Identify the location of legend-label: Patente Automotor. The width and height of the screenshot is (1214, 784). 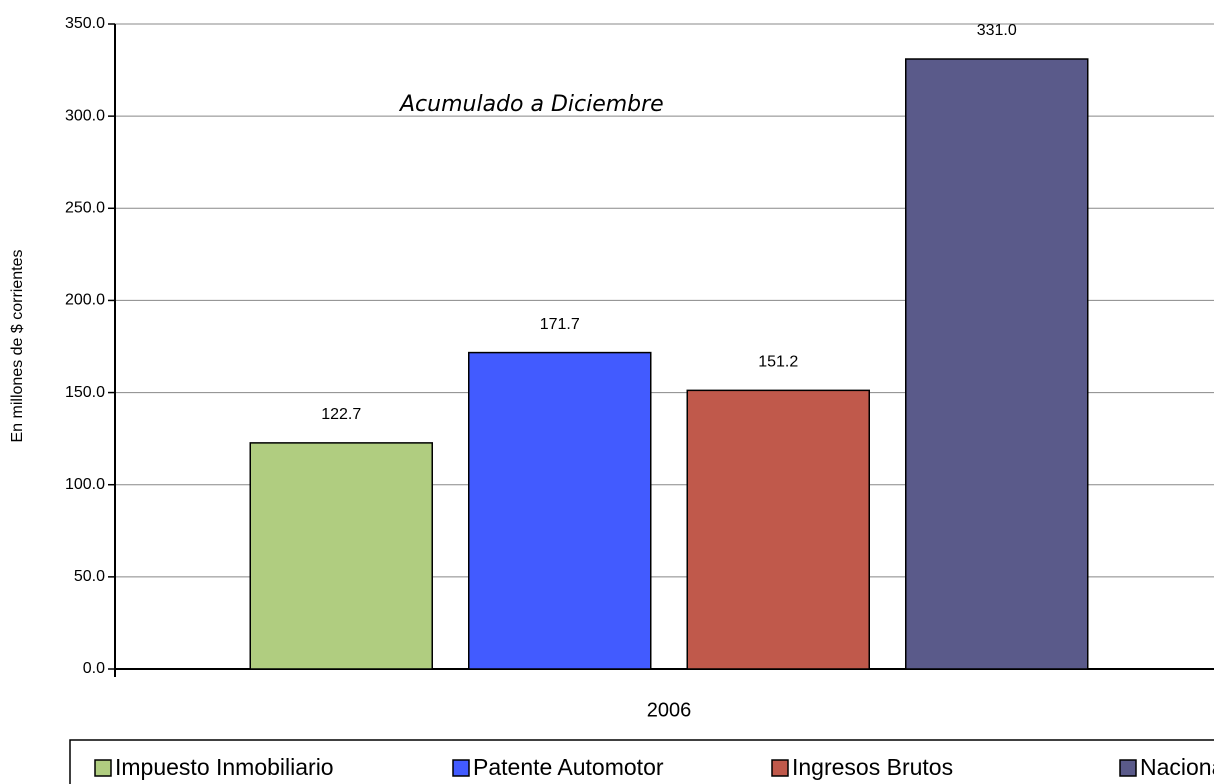
(568, 767).